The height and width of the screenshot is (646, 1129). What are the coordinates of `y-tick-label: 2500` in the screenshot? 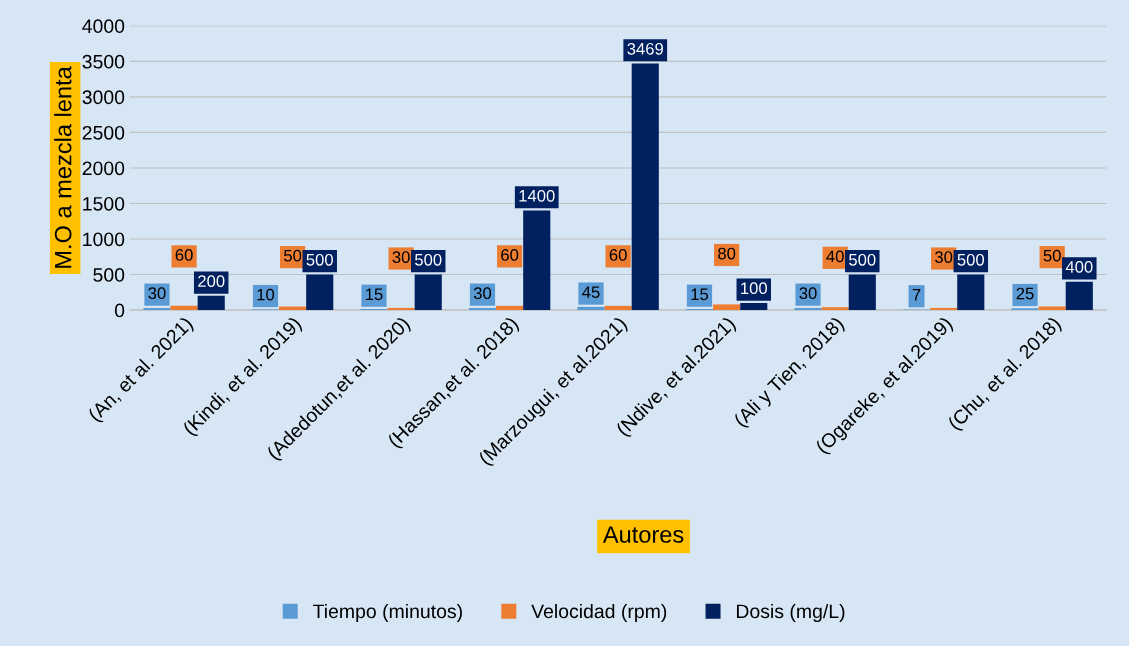 It's located at (103, 132).